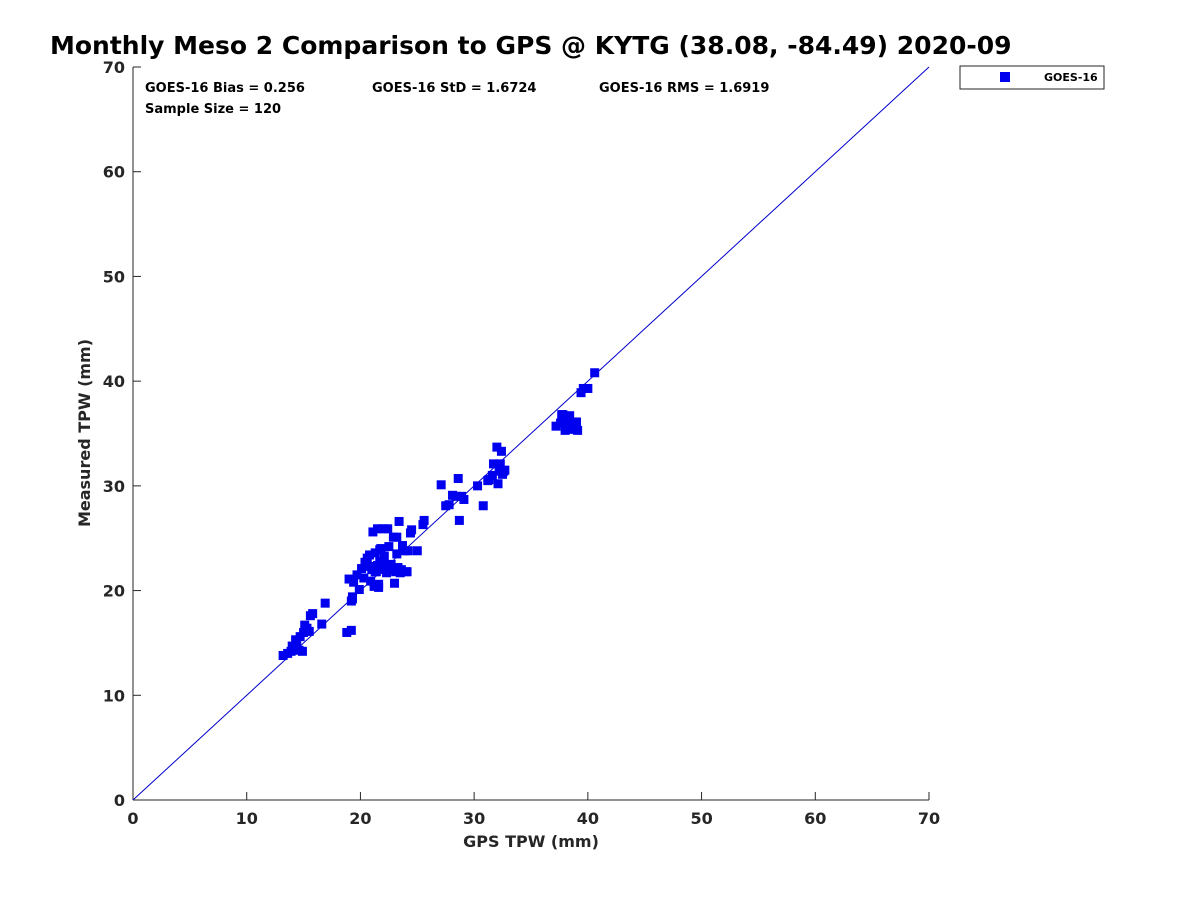 This screenshot has width=1200, height=900. What do you see at coordinates (213, 109) in the screenshot?
I see `sample-size-stat: Sample Size = 120` at bounding box center [213, 109].